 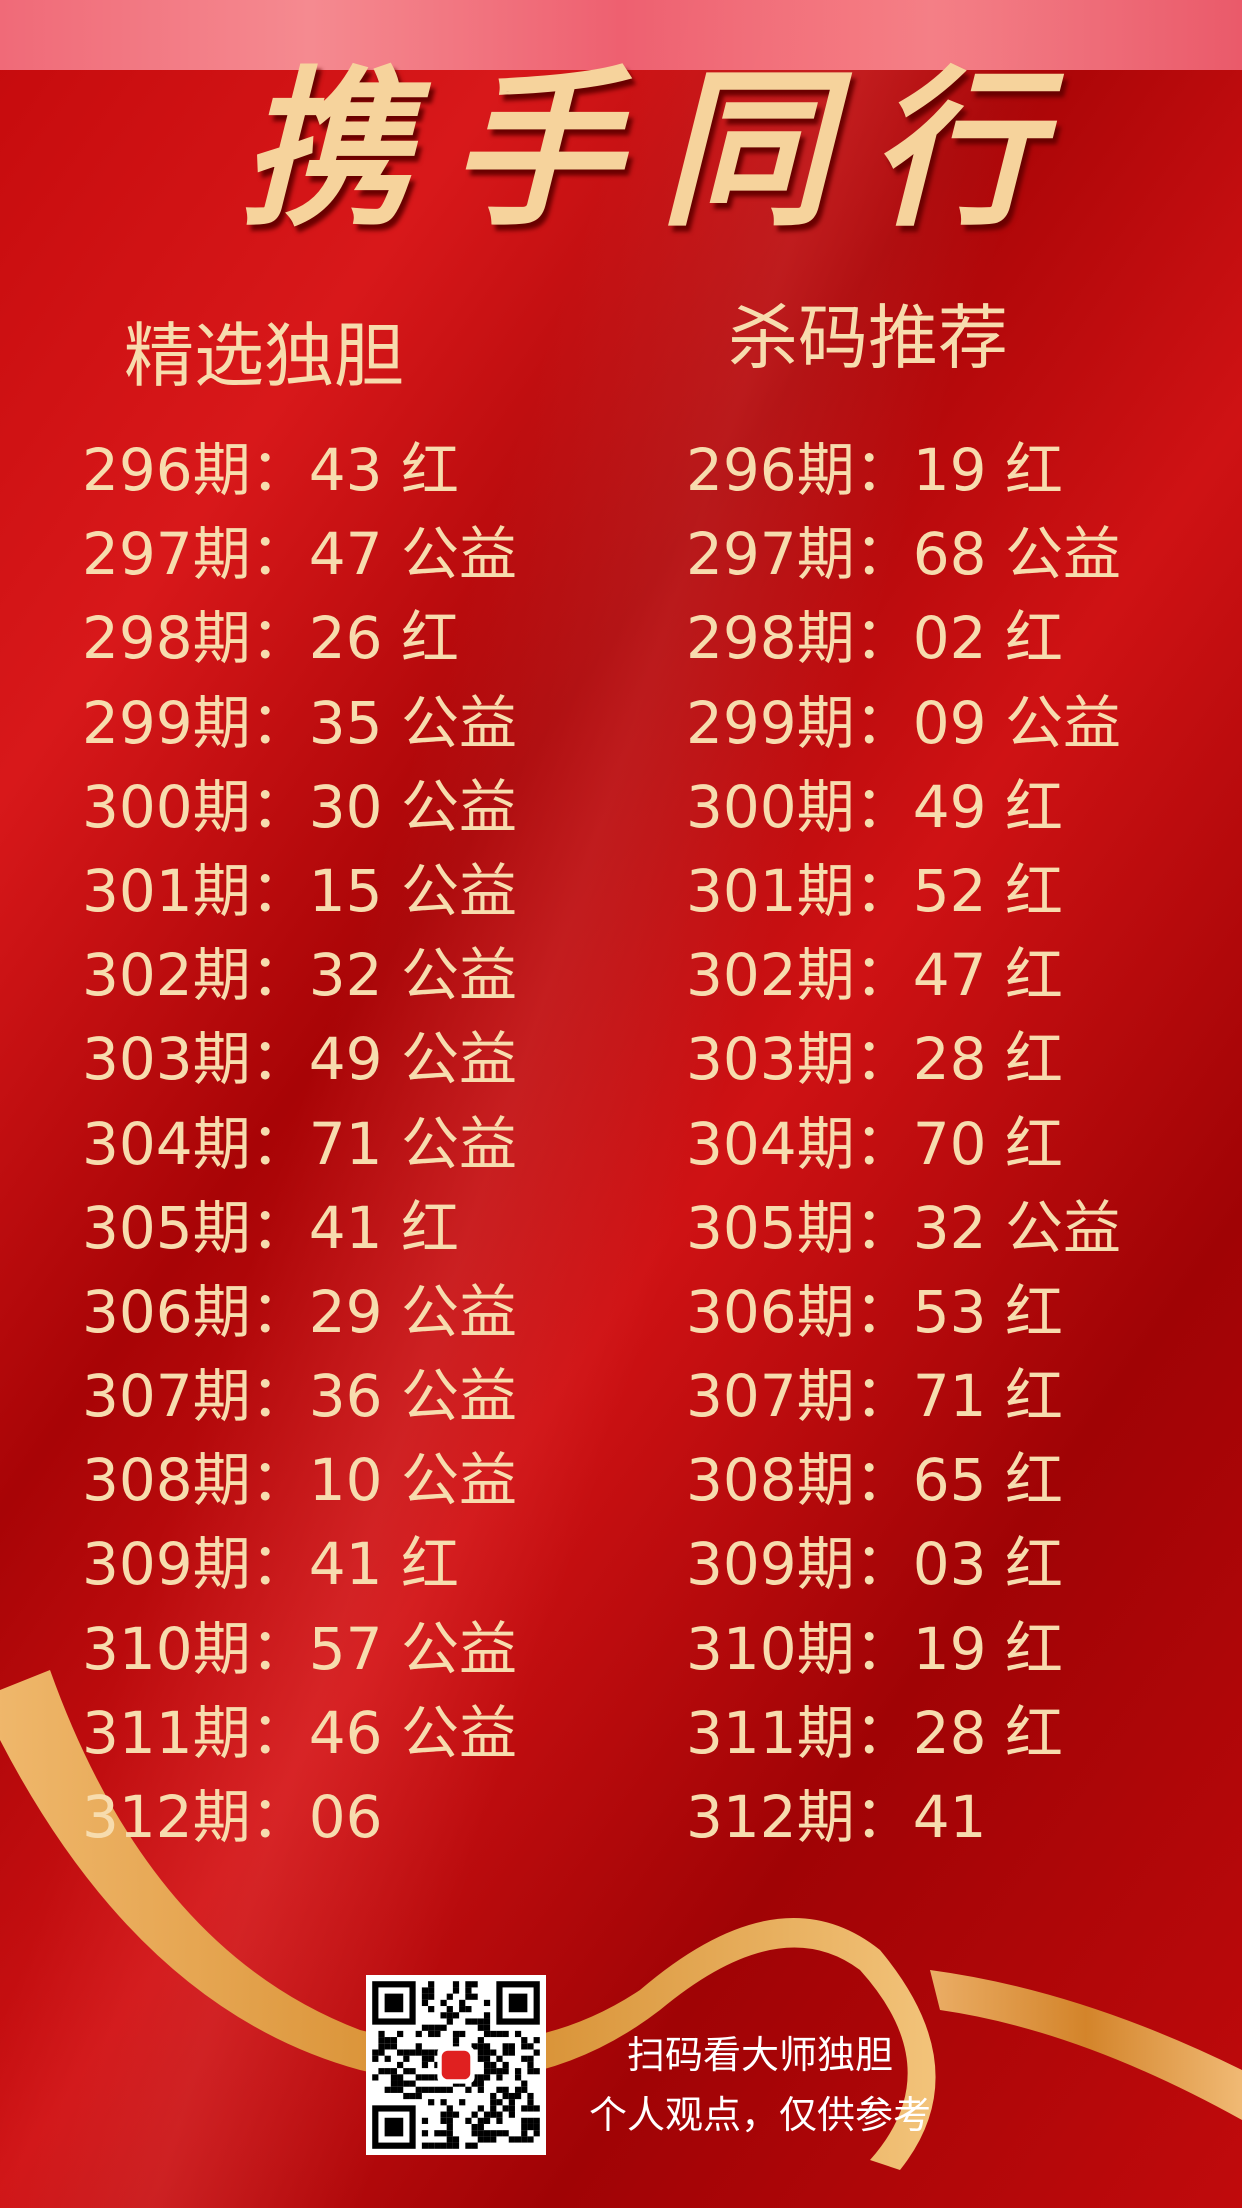 What do you see at coordinates (874, 470) in the screenshot?
I see `list-item: 296期：19 红` at bounding box center [874, 470].